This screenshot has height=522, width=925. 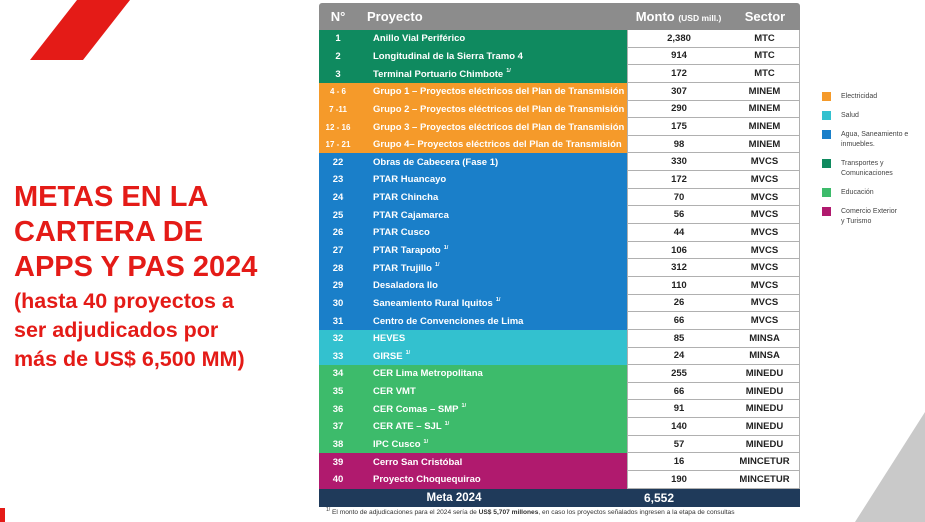 I want to click on row-monto: 24, so click(x=678, y=356).